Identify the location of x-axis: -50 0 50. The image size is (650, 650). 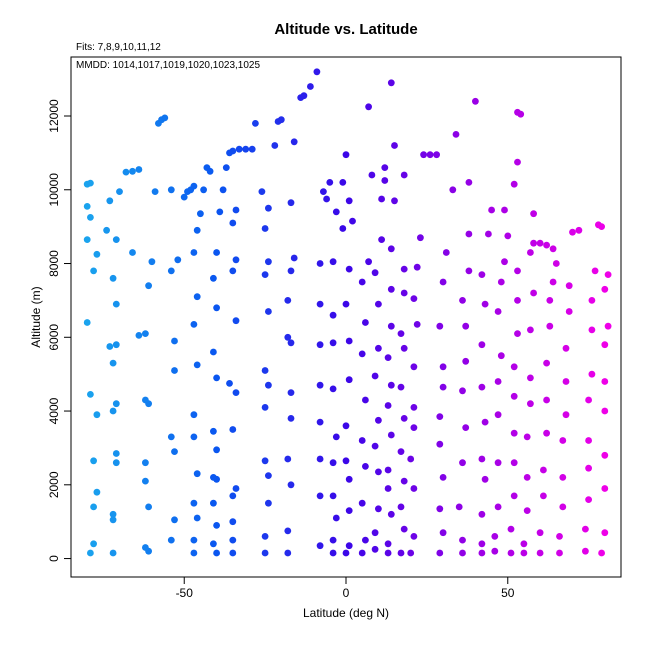
(345, 588).